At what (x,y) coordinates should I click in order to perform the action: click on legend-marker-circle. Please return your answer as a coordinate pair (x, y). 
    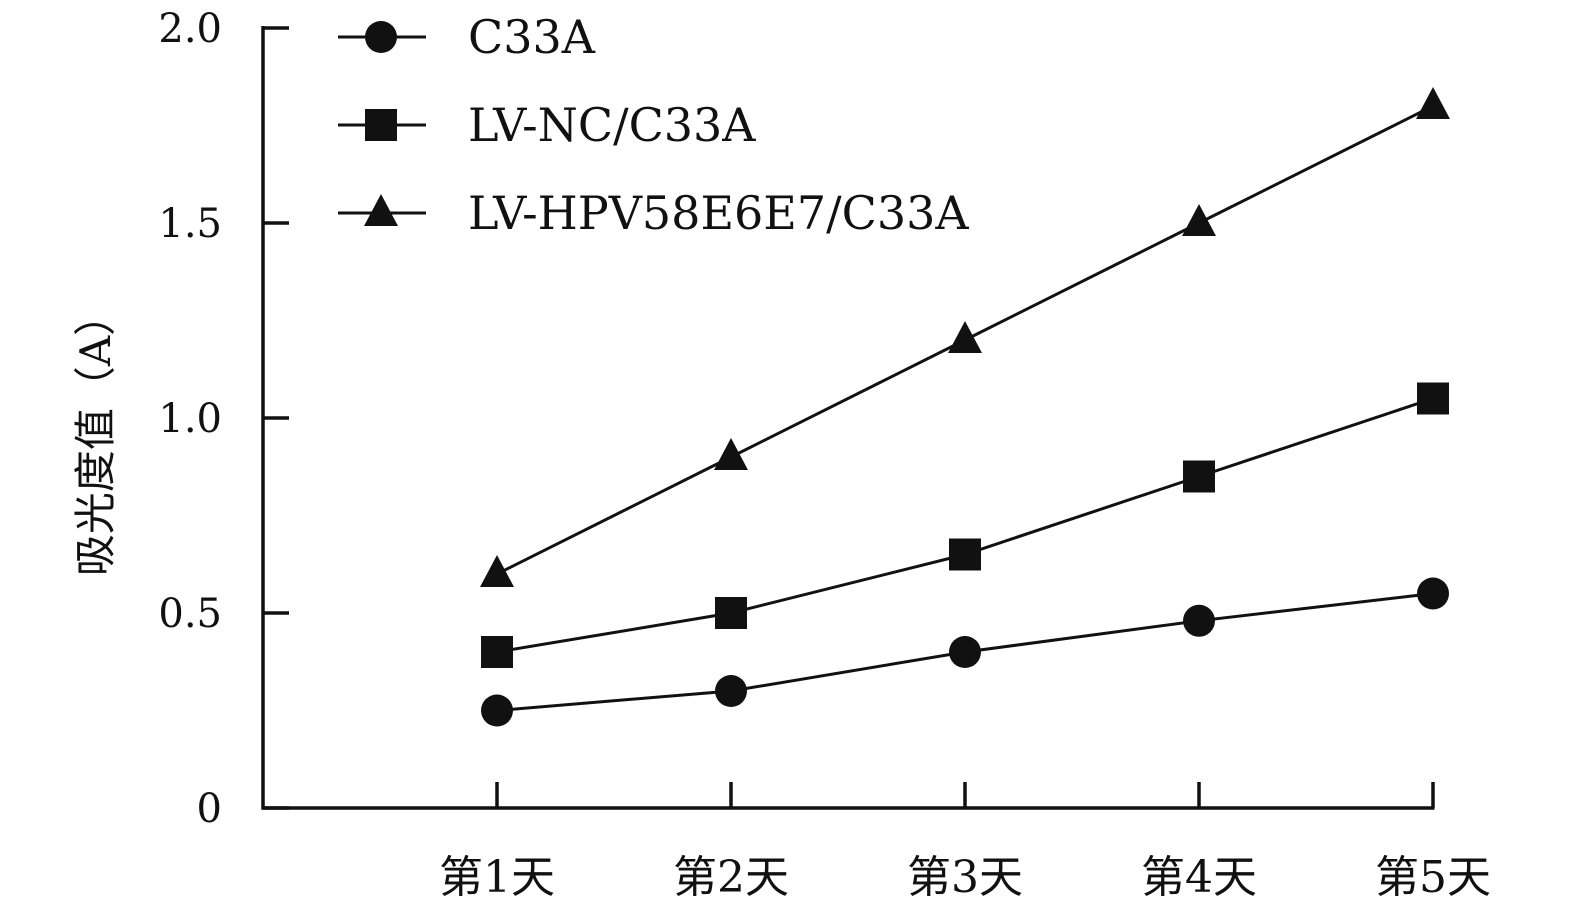
    Looking at the image, I should click on (381, 37).